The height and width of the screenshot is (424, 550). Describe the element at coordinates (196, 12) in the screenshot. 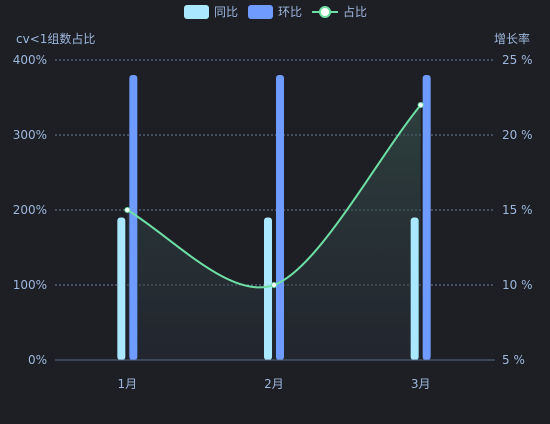

I see `legend-swatch-yoy` at that location.